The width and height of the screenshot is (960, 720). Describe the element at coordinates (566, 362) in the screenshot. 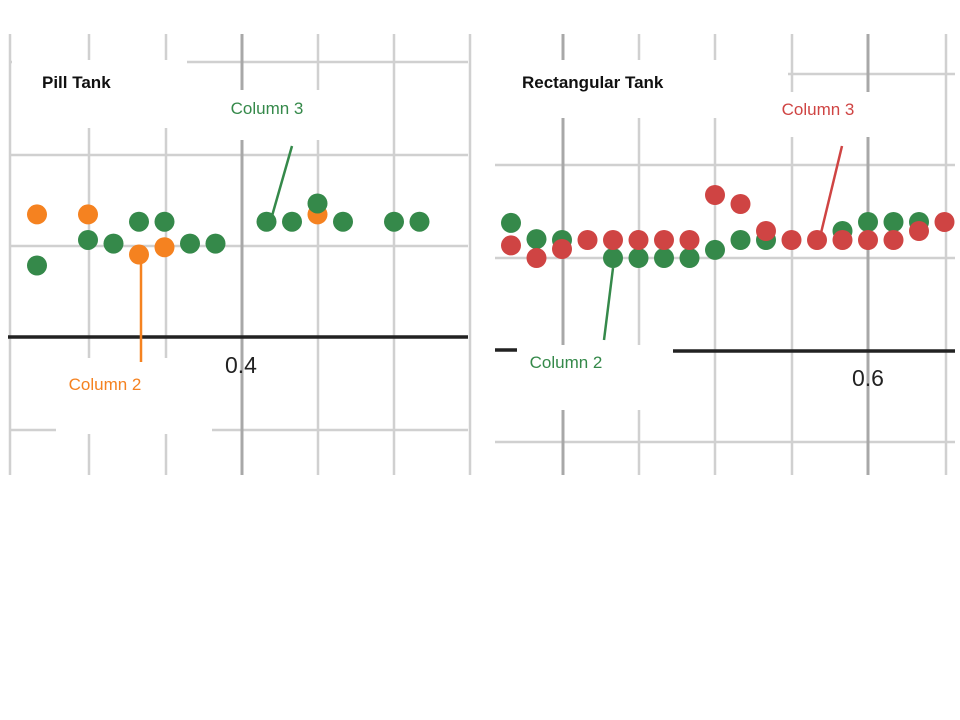

I see `rectangular-tank-column-2-label: Column 2` at that location.